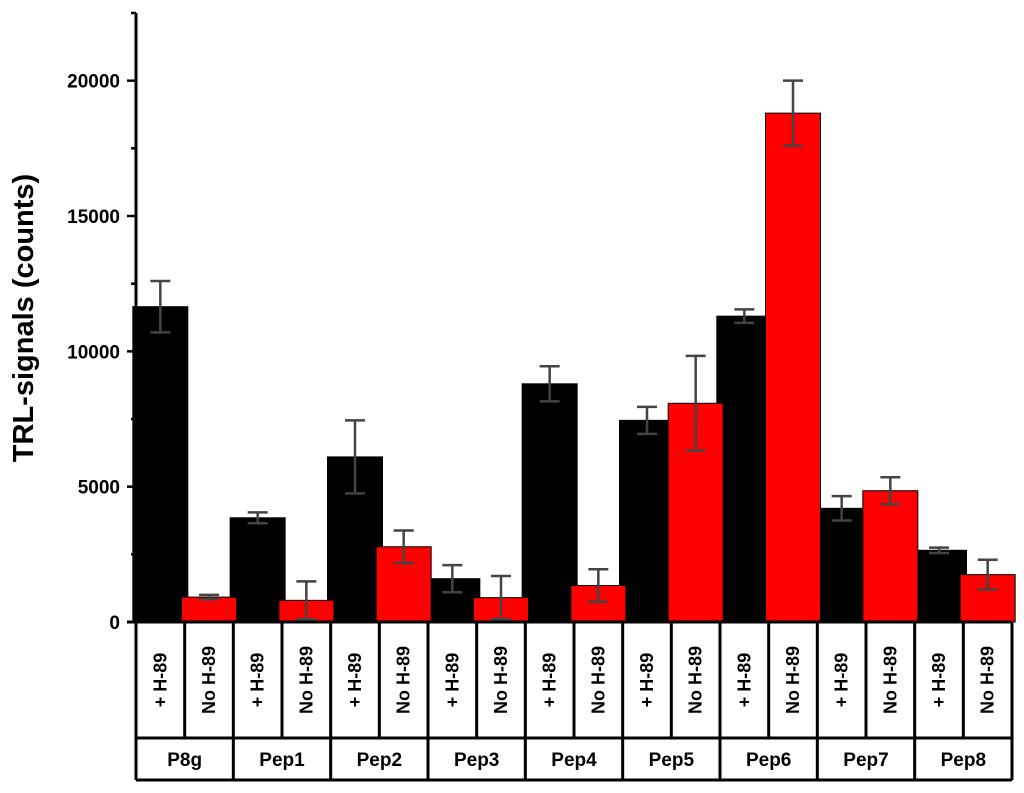 Image resolution: width=1024 pixels, height=793 pixels. What do you see at coordinates (282, 760) in the screenshot?
I see `group-label: Pep1` at bounding box center [282, 760].